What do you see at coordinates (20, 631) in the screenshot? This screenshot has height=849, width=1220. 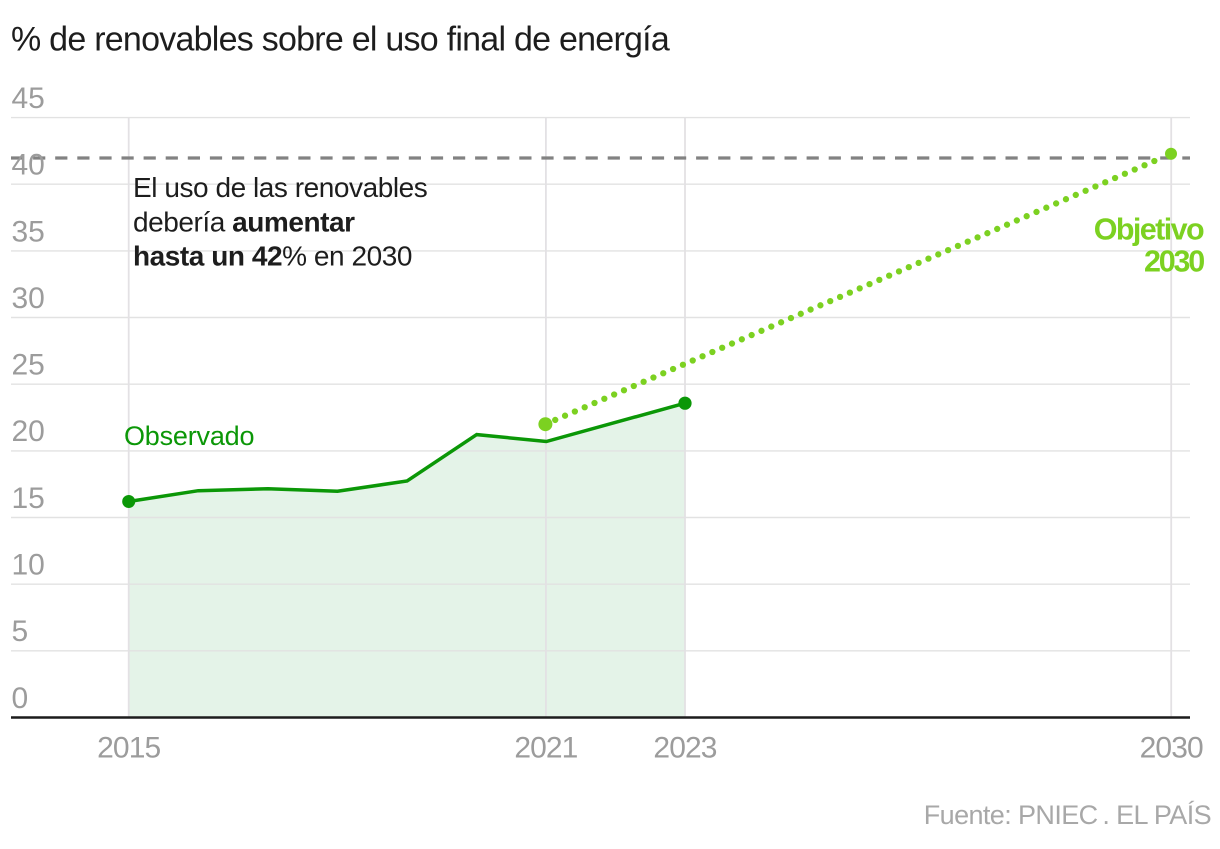 I see `svg-text: 5` at bounding box center [20, 631].